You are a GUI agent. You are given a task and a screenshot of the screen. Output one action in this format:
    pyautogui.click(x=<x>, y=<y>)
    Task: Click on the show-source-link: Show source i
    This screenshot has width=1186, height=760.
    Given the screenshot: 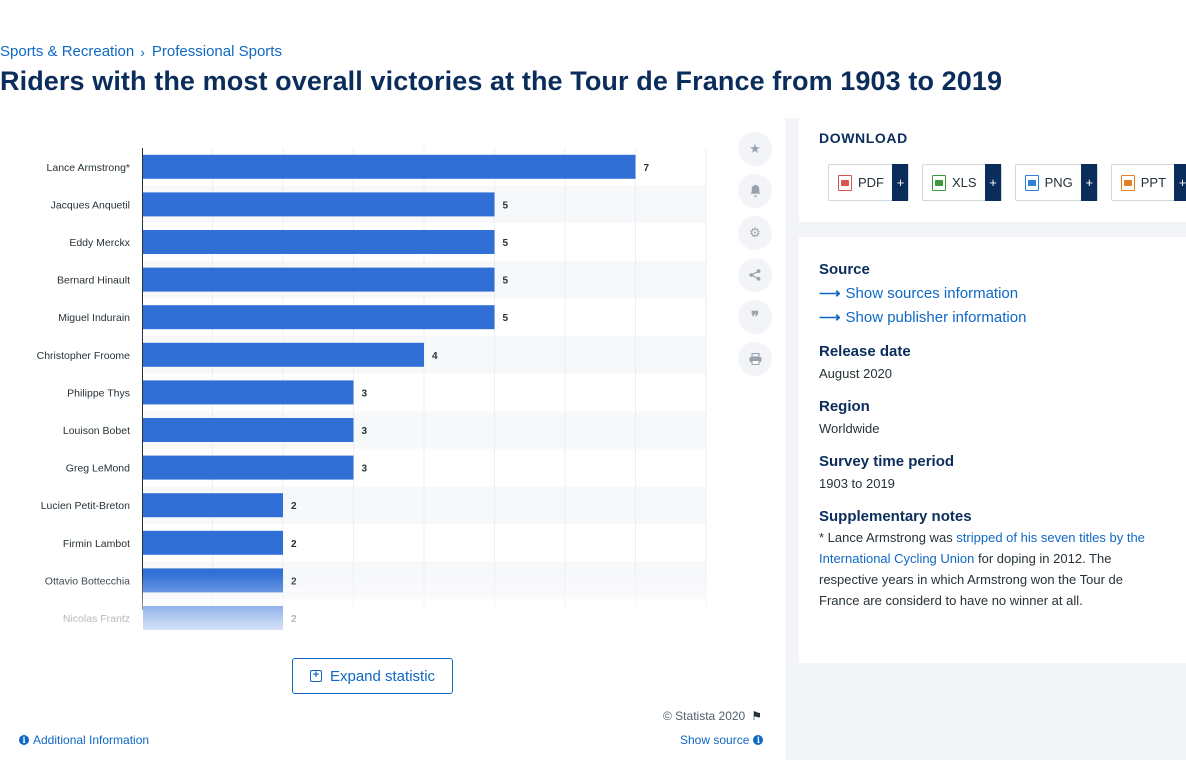 What is the action you would take?
    pyautogui.click(x=722, y=740)
    